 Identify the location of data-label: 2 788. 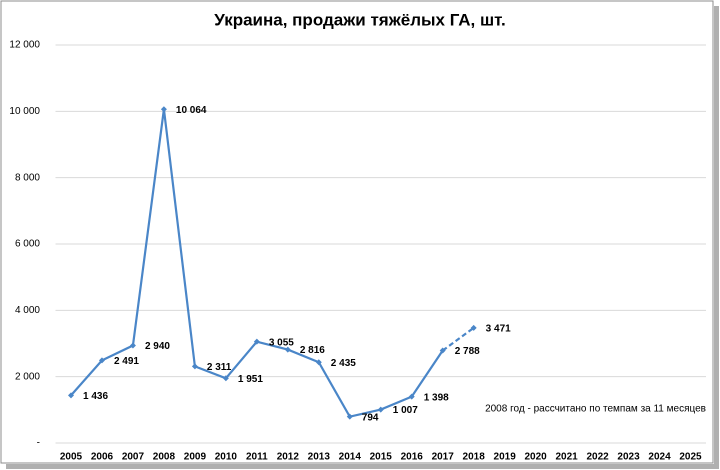
(467, 351).